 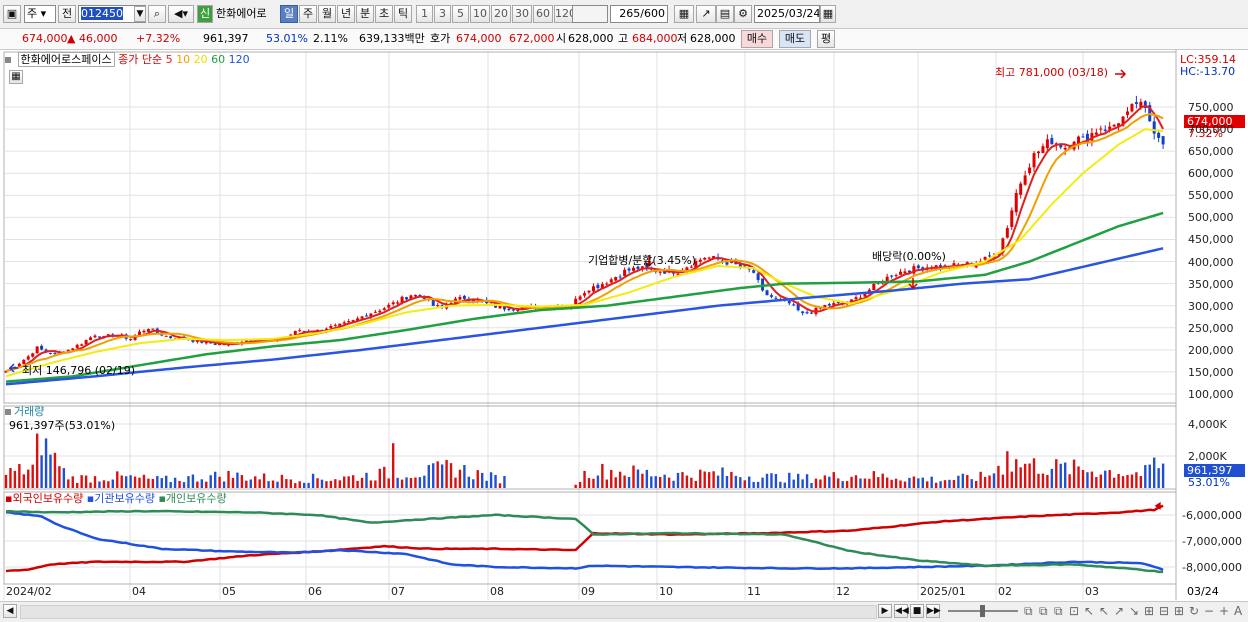 What do you see at coordinates (1028, 611) in the screenshot?
I see `tool-icon-0: ⧉` at bounding box center [1028, 611].